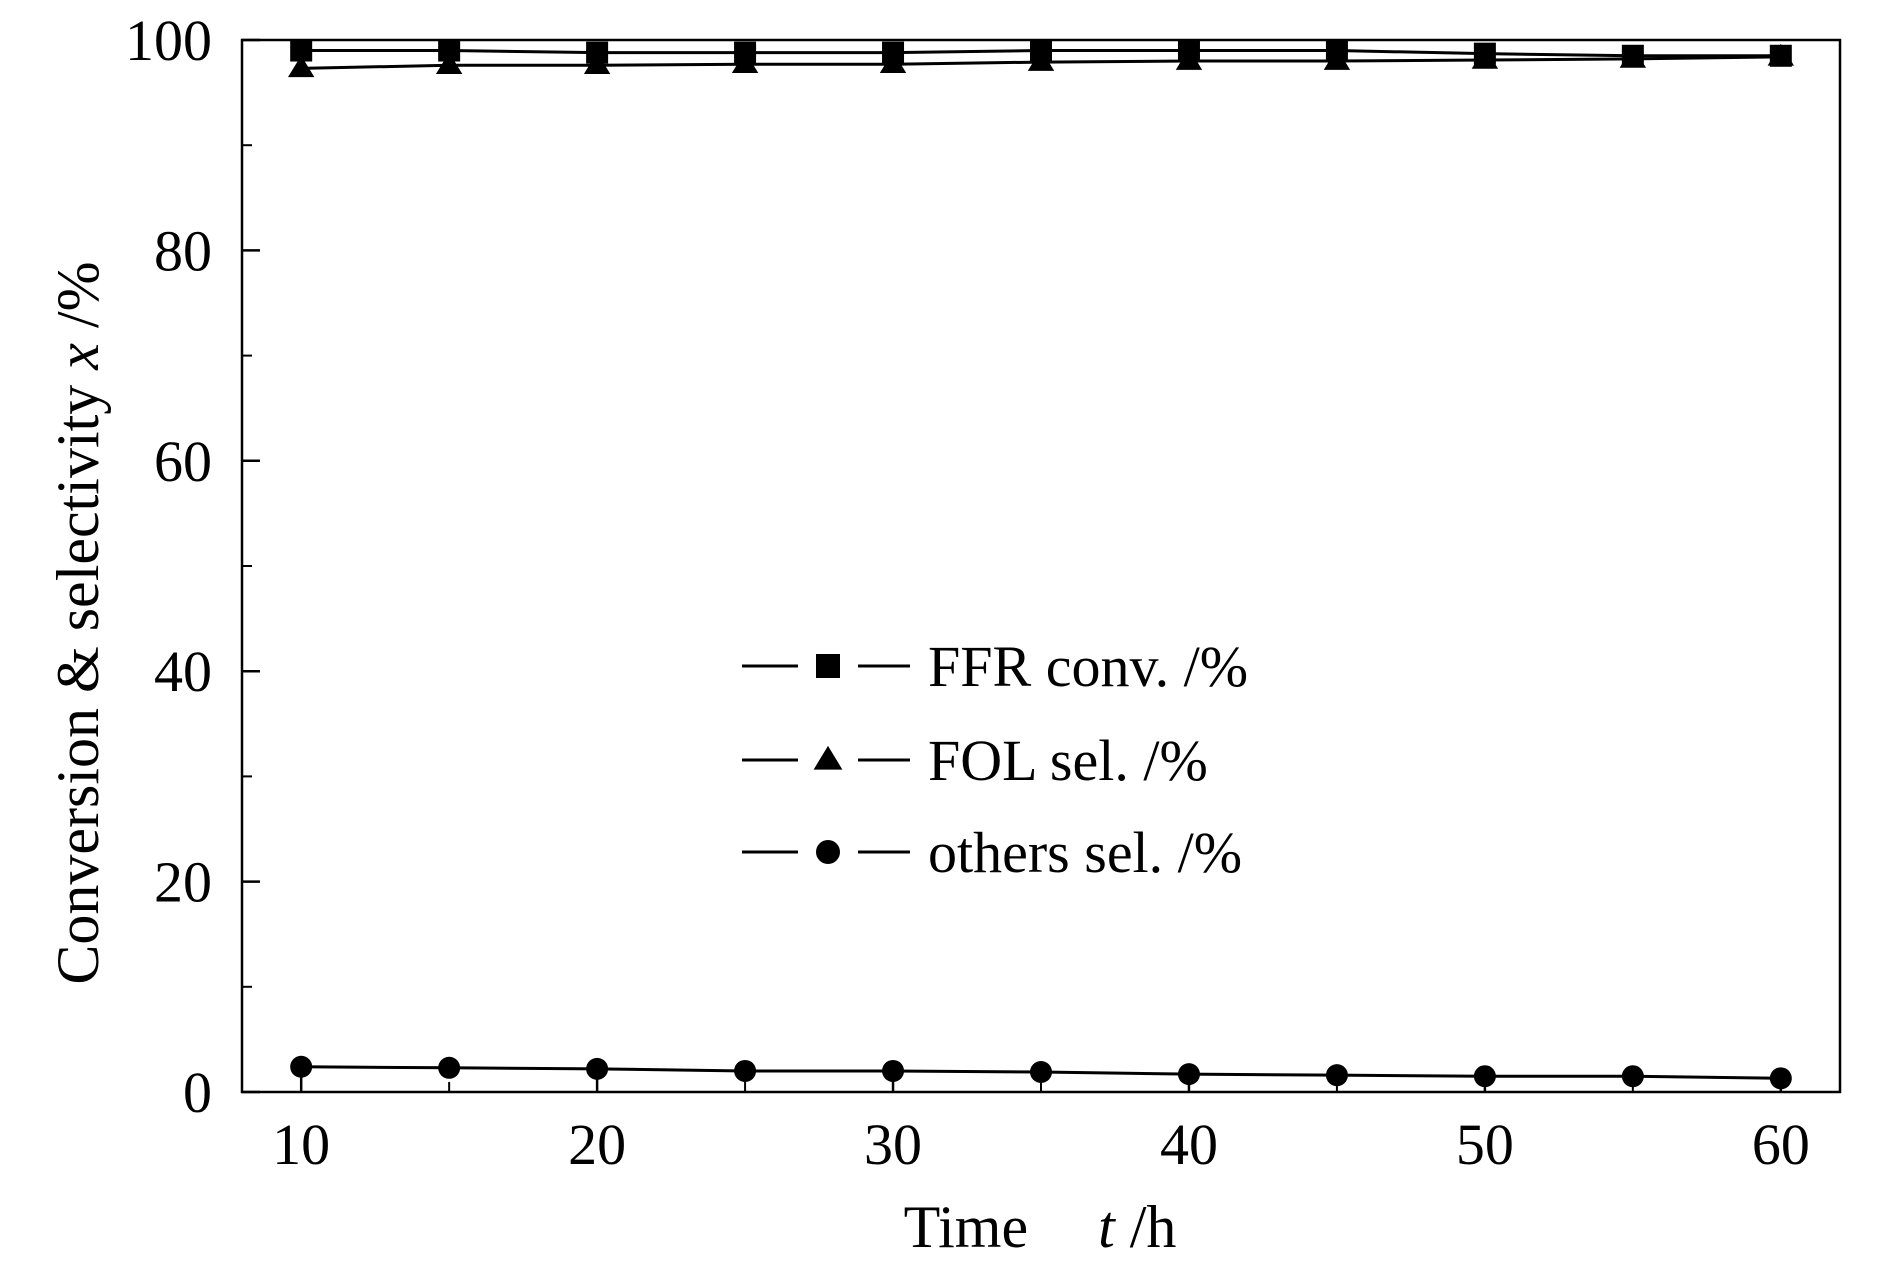  Describe the element at coordinates (168, 40) in the screenshot. I see `y-tick-label: 100` at that location.